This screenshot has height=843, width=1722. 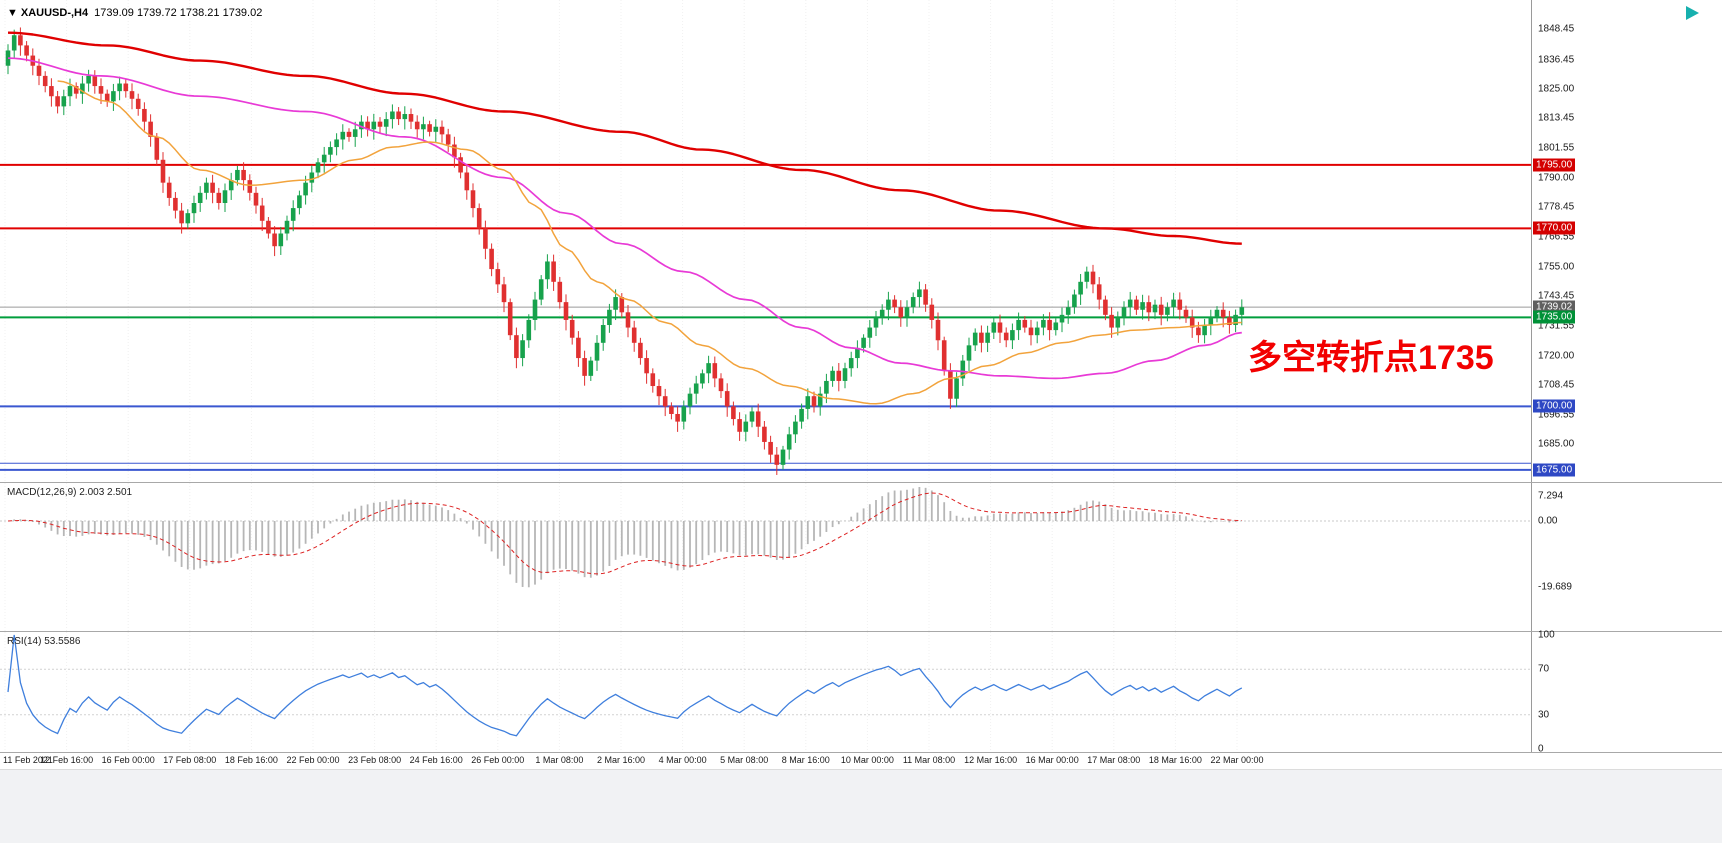 What do you see at coordinates (1544, 669) in the screenshot?
I see `rsi-axis-label: 70` at bounding box center [1544, 669].